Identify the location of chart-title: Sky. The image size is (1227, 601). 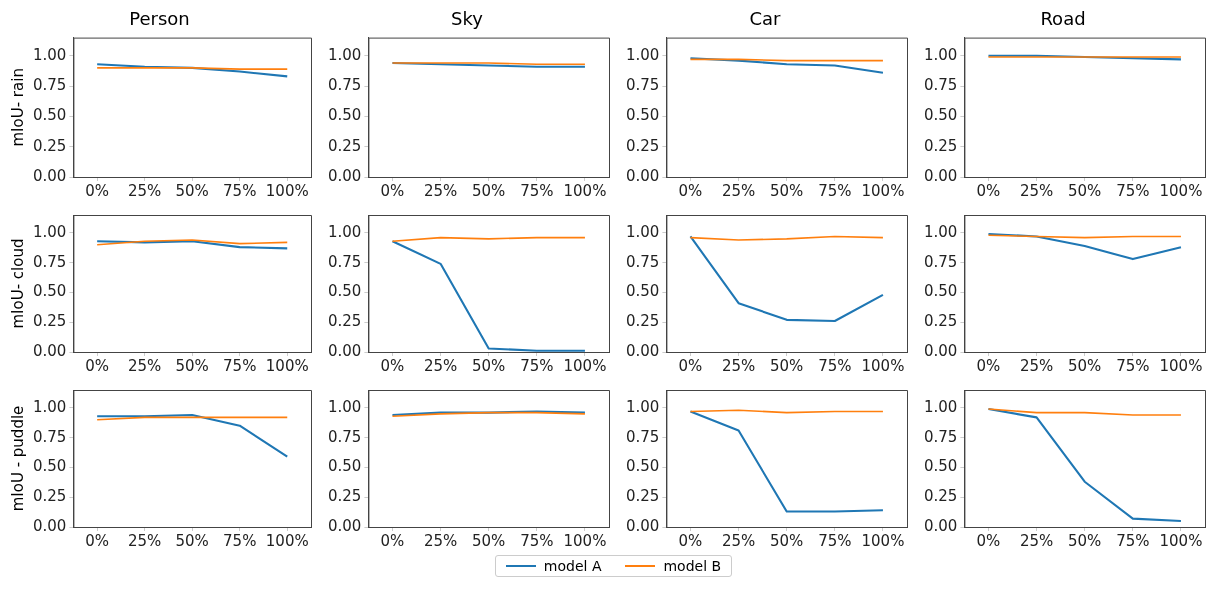
(467, 19).